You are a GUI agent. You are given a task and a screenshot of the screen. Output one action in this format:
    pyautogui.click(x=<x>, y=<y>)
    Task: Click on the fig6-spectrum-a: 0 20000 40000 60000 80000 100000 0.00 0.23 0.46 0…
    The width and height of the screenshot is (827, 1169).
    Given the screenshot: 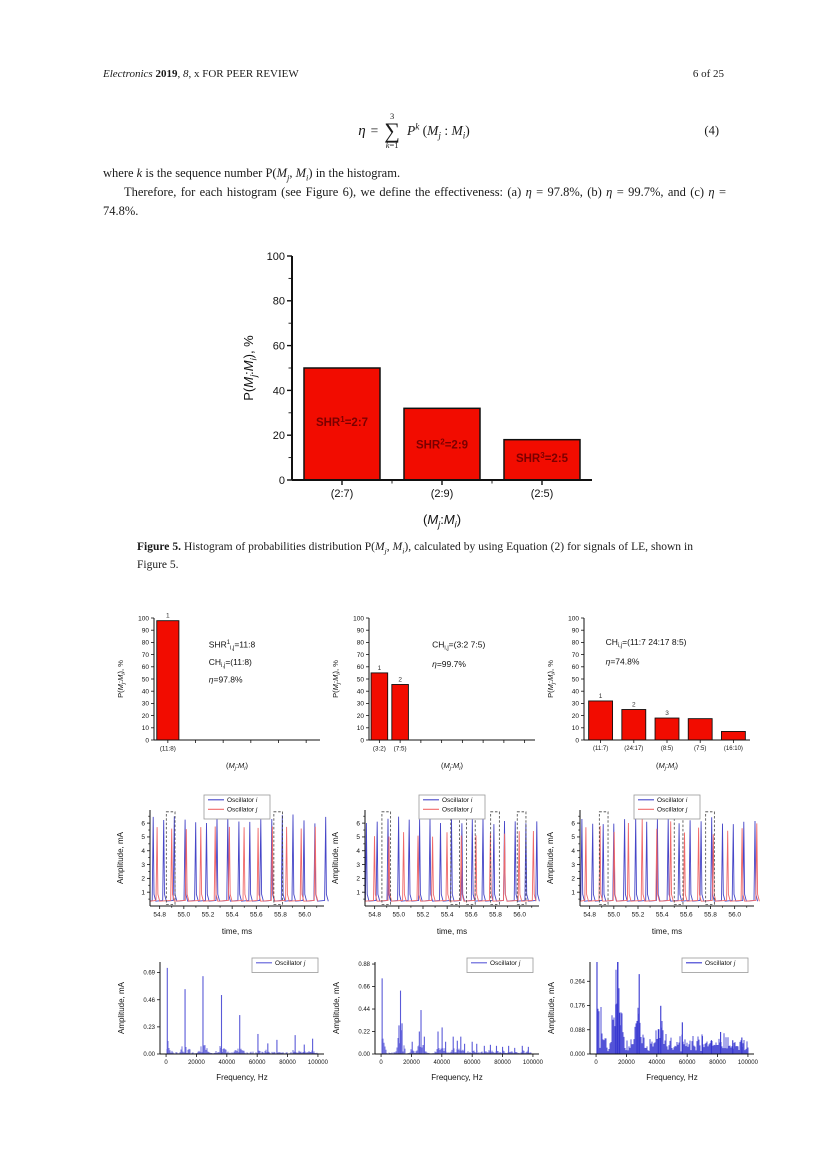 What is the action you would take?
    pyautogui.click(x=222, y=1022)
    